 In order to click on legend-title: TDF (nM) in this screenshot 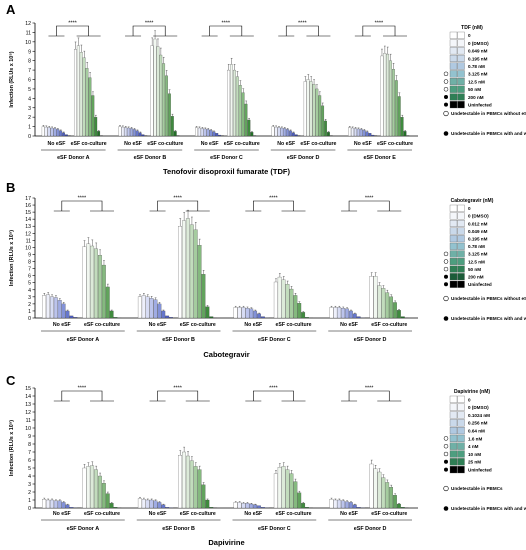, I will do `click(472, 28)`.